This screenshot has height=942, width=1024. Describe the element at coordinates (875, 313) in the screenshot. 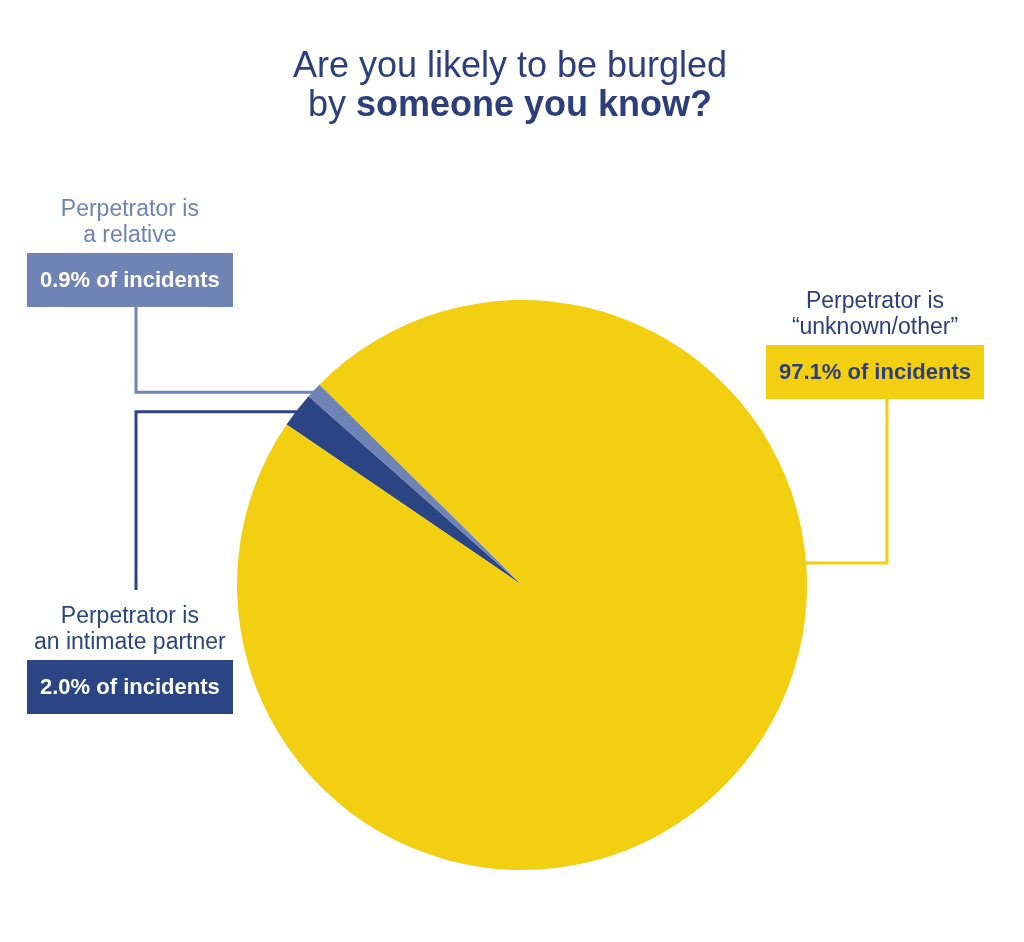

I see `slice-label: Perpetrator is “unknown/other”` at that location.